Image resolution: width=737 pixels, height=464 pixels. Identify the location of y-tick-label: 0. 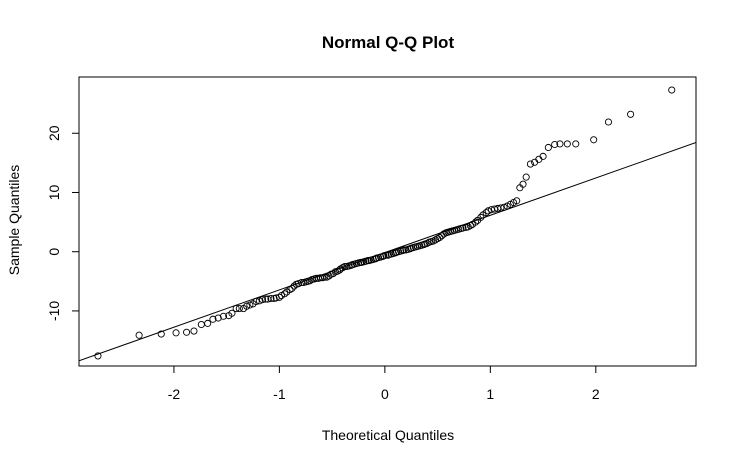
(54, 252).